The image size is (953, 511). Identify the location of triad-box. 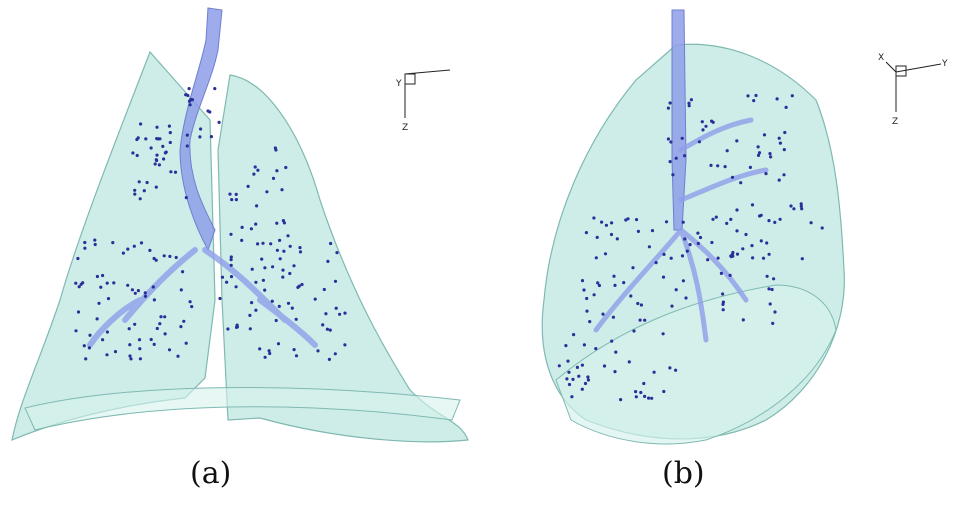
(410, 79).